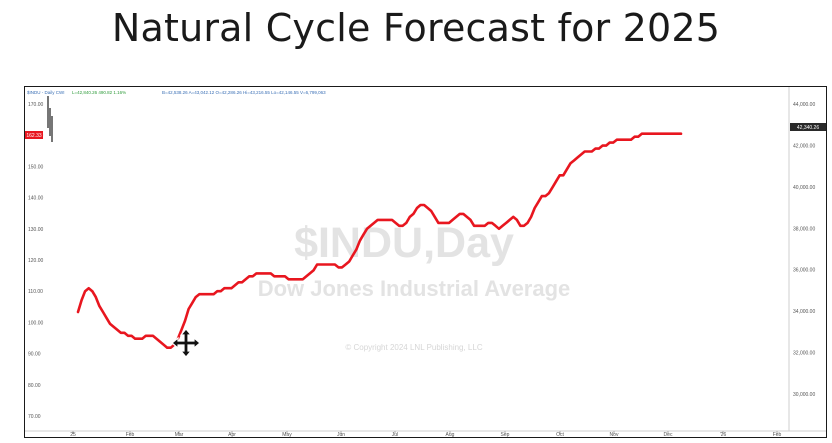  I want to click on left-marker-label: 162.33, so click(34, 136).